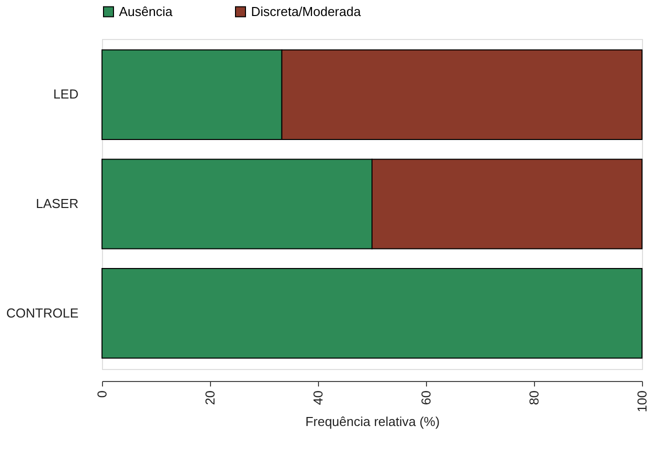  I want to click on x-tick-label: 40, so click(318, 397).